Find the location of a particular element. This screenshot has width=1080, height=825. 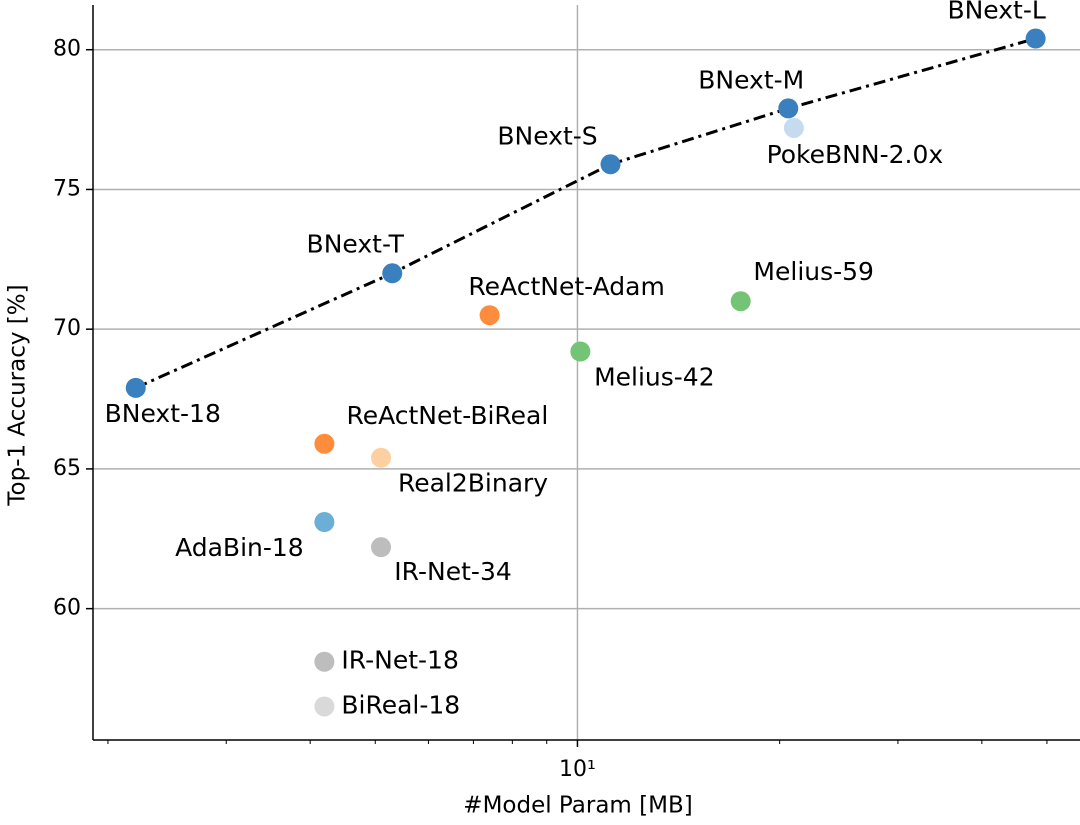

y-tick-label: 65 is located at coordinates (67, 468).